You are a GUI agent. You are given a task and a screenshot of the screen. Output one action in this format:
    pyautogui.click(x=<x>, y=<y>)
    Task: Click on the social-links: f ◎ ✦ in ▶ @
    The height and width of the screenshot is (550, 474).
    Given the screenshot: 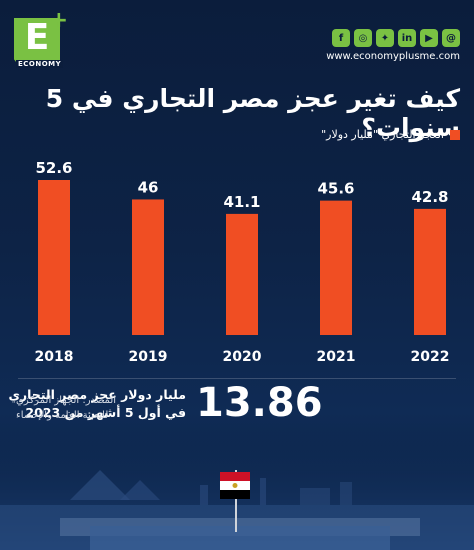 What is the action you would take?
    pyautogui.click(x=396, y=38)
    